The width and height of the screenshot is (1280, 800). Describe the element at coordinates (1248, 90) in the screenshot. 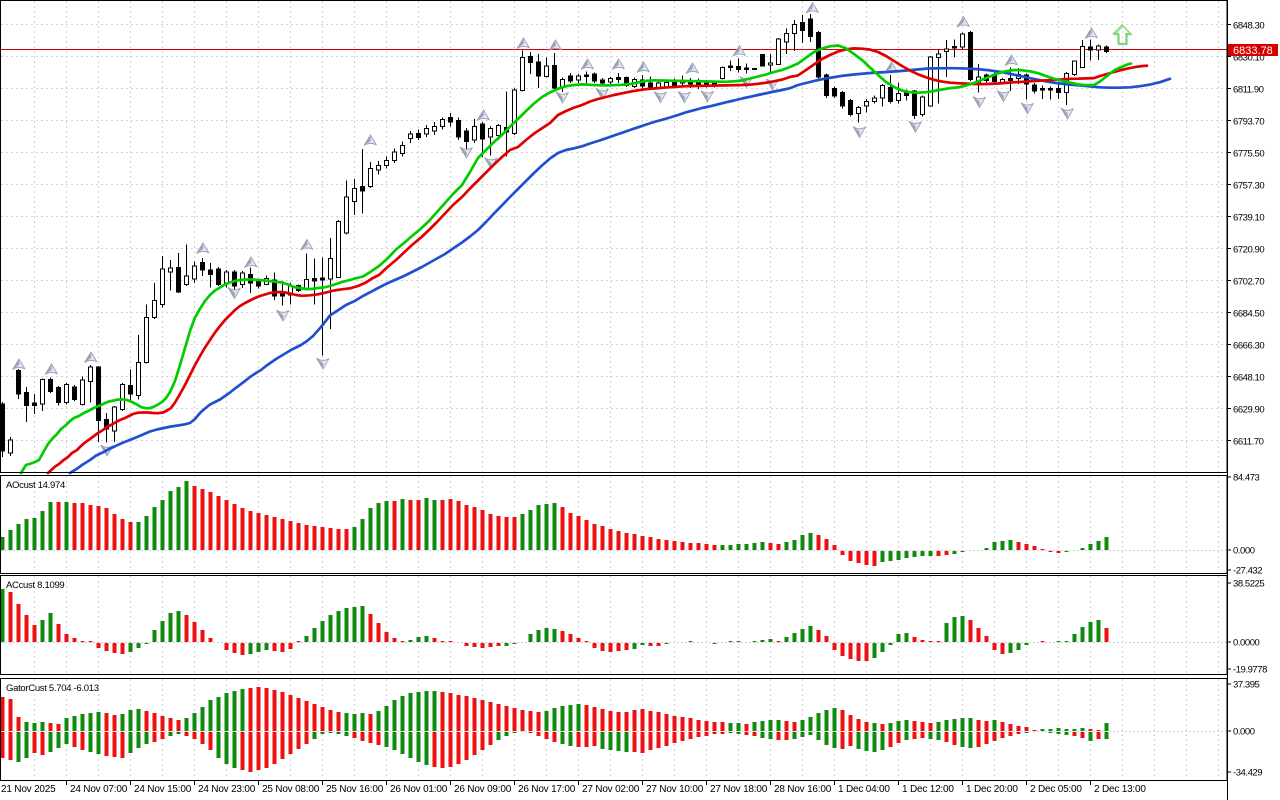

I see `svg-text: 6811.90` at that location.